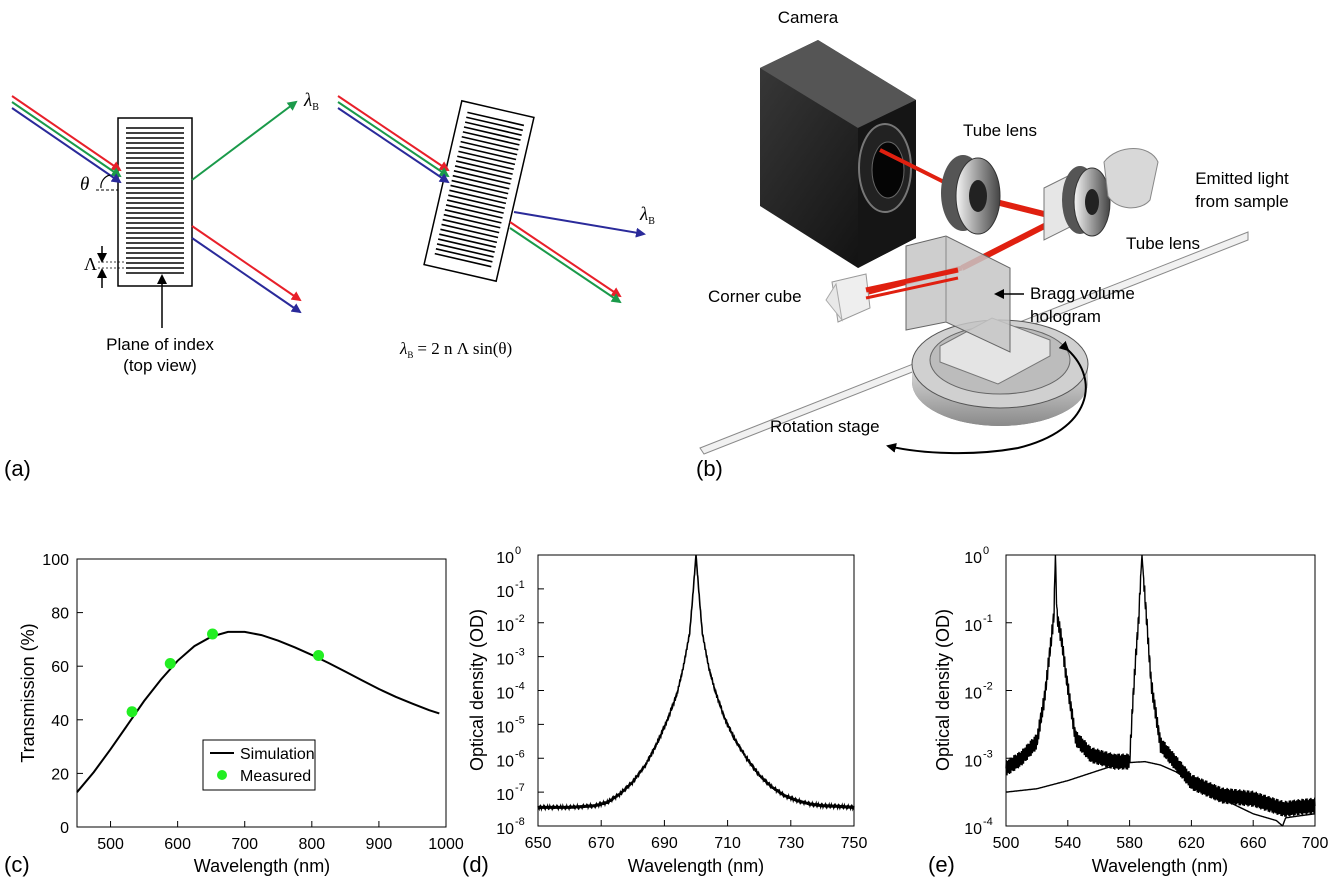  I want to click on rotation-stage-label: Rotation stage, so click(825, 426).